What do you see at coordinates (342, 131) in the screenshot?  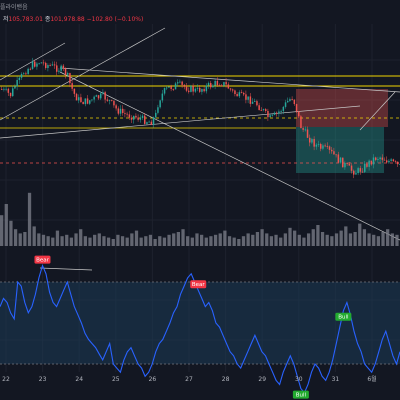 I see `position-tool` at bounding box center [342, 131].